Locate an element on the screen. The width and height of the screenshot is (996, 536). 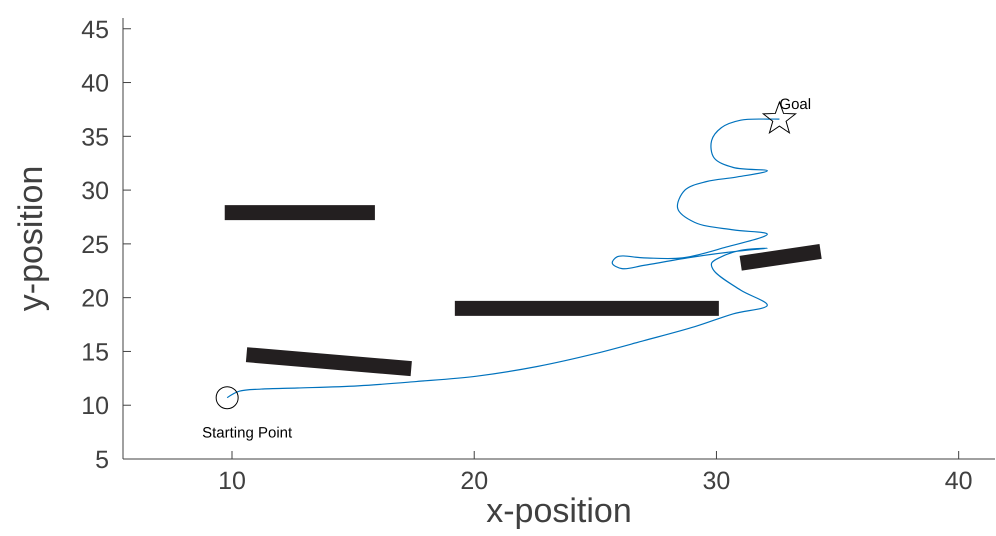
annotation: Starting Point is located at coordinates (248, 433).